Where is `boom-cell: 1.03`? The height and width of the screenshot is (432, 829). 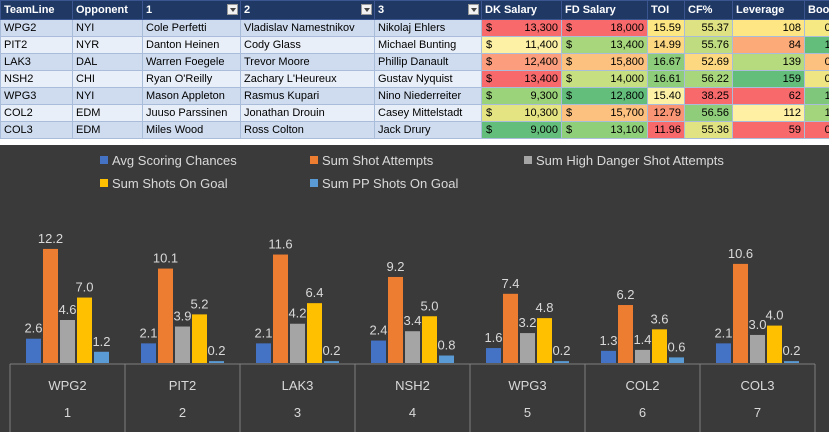 boom-cell: 1.03 is located at coordinates (816, 45).